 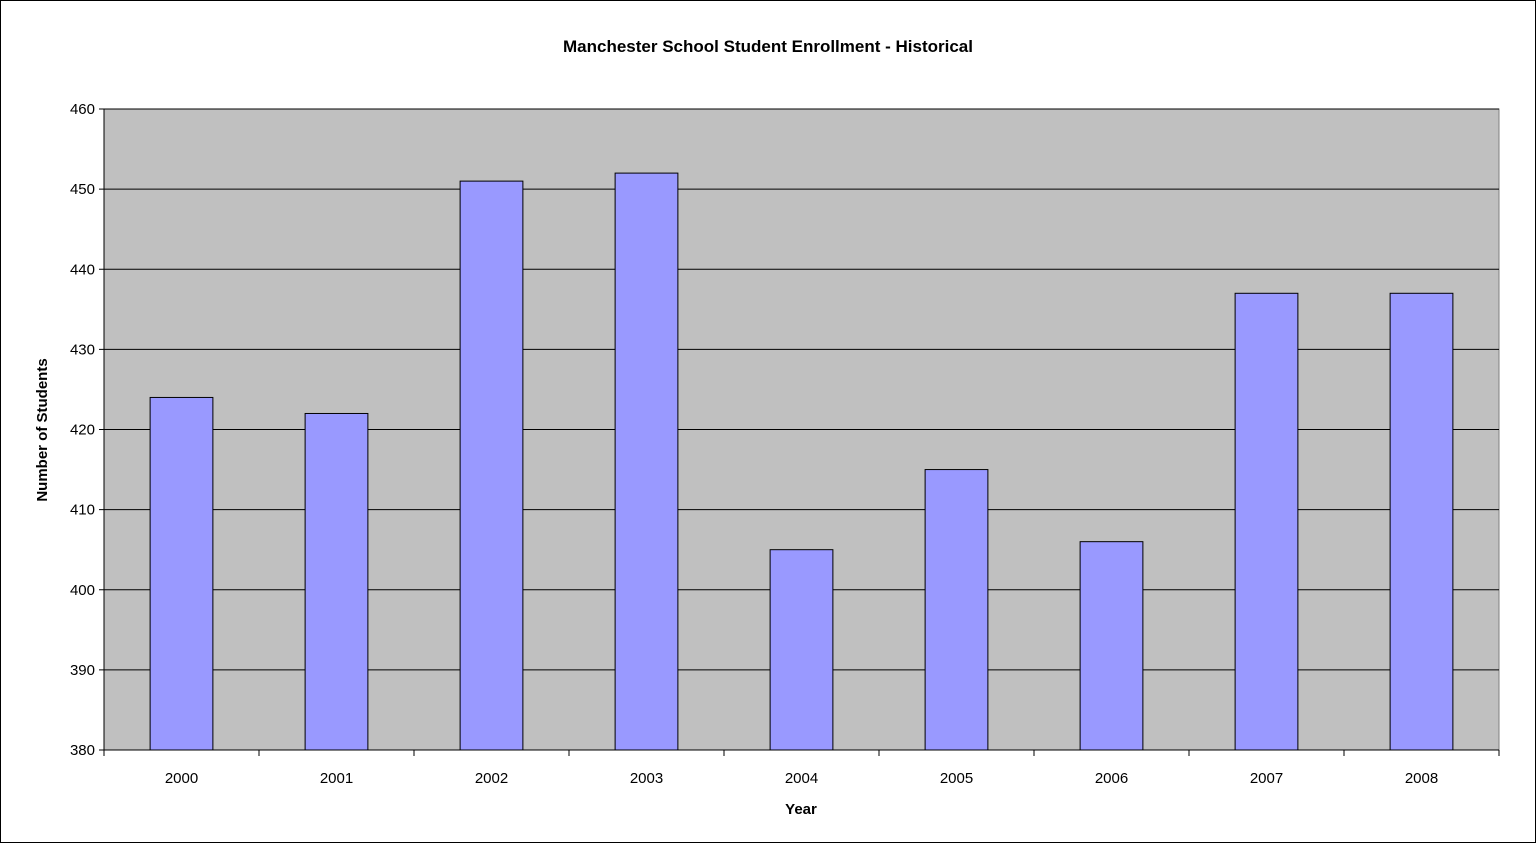 I want to click on y-tick-label: 400, so click(x=82, y=590).